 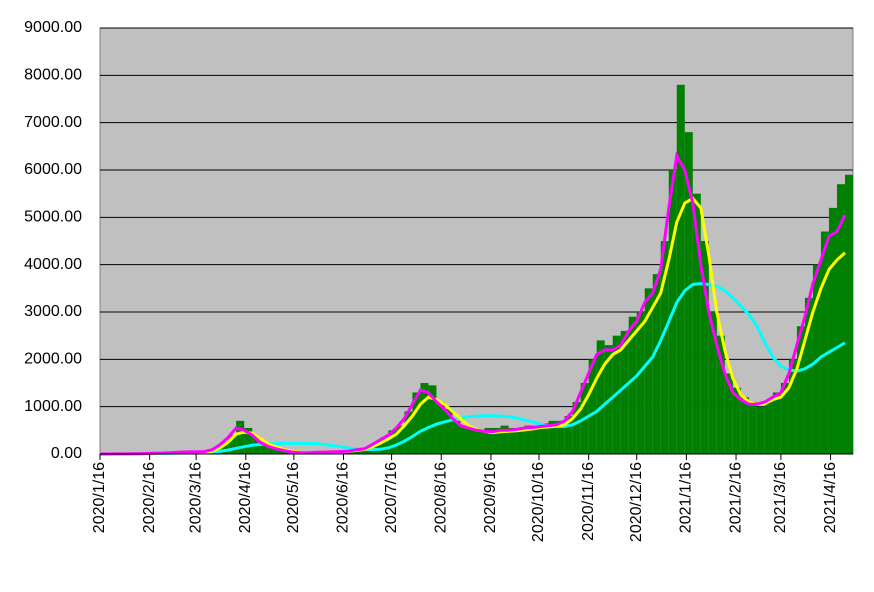 I want to click on y-tick-label: 1000.00, so click(x=53, y=406).